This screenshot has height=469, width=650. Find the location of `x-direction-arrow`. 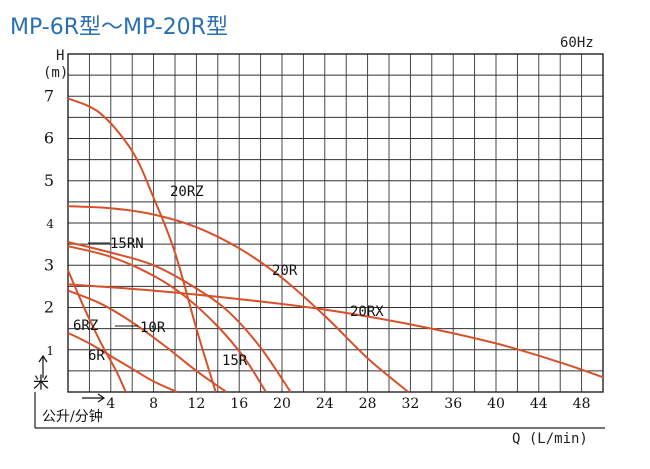

x-direction-arrow is located at coordinates (94, 398).